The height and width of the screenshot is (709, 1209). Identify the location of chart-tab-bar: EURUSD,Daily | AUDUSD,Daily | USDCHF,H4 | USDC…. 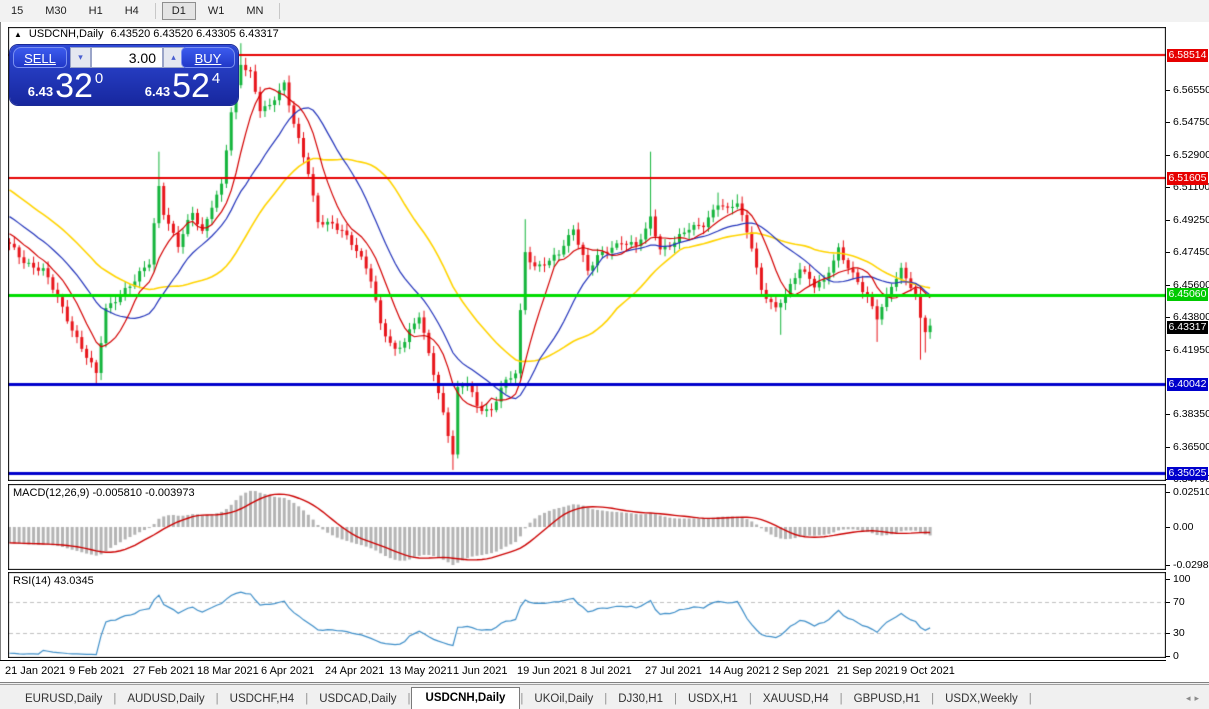
(604, 696).